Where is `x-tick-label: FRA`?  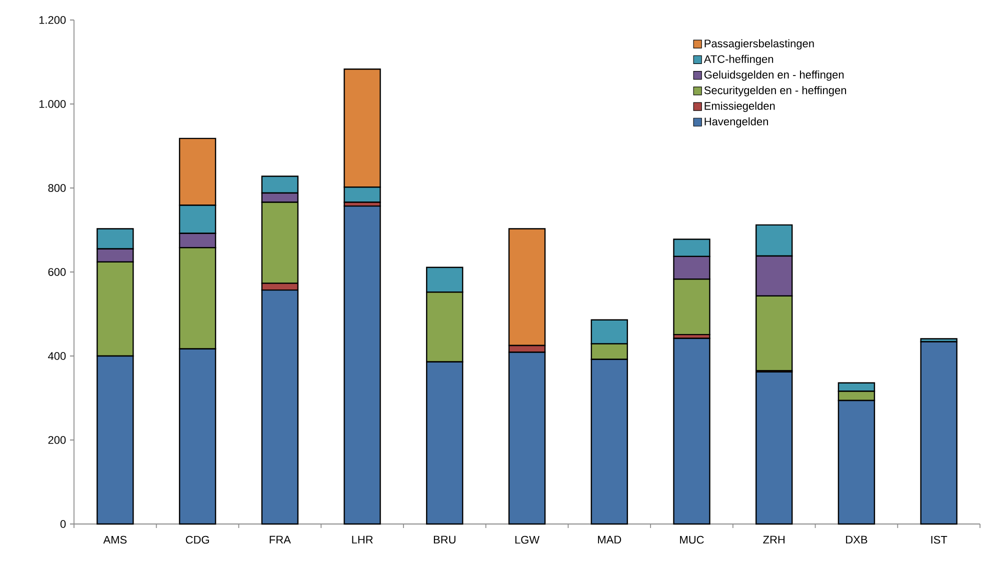 x-tick-label: FRA is located at coordinates (280, 540).